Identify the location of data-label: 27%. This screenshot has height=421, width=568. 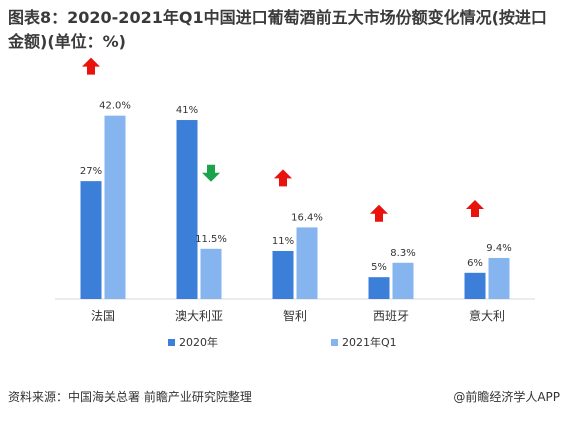
(91, 171).